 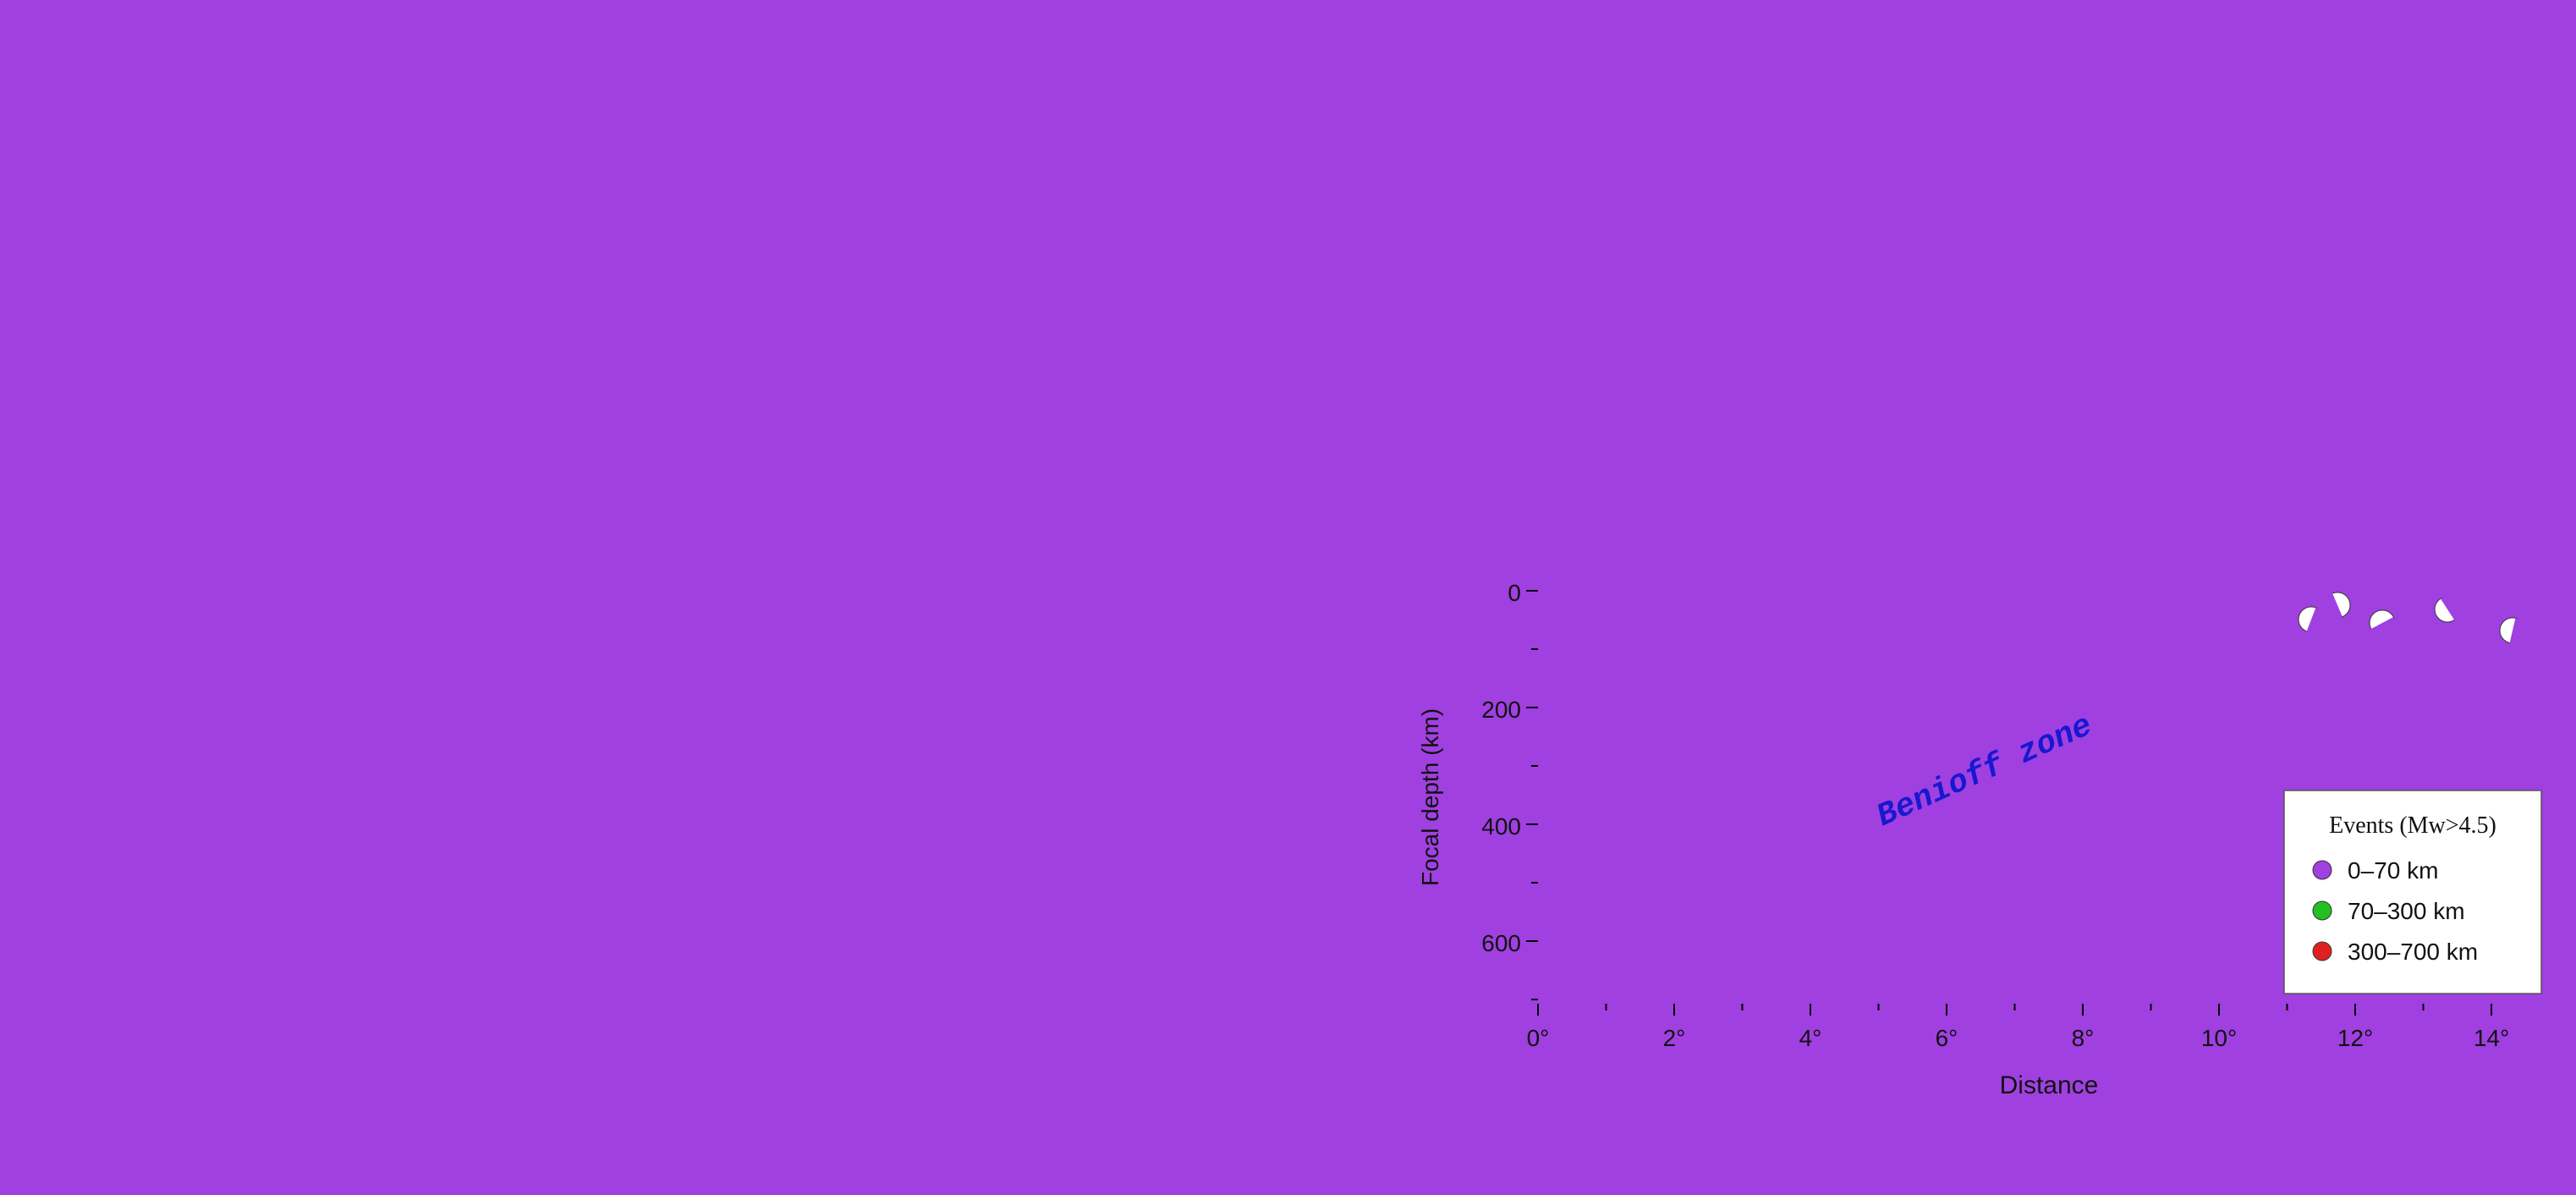 I want to click on depth-tick-0: 0, so click(x=1514, y=593).